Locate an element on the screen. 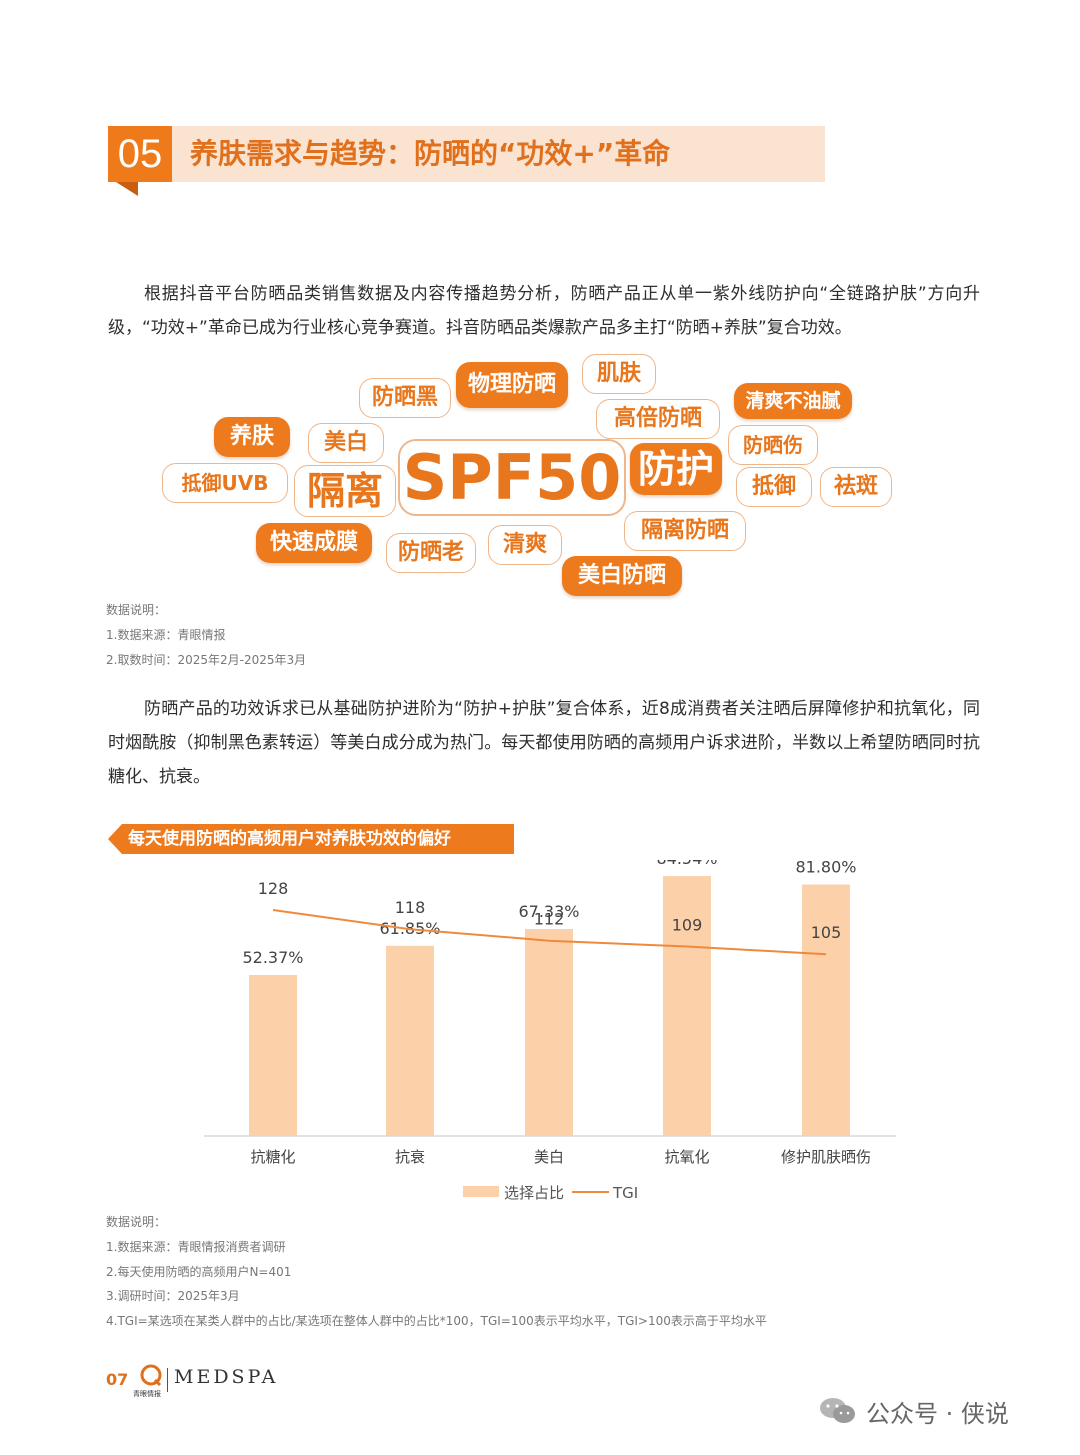 The width and height of the screenshot is (1080, 1455). tag-whitening: 美白 is located at coordinates (346, 443).